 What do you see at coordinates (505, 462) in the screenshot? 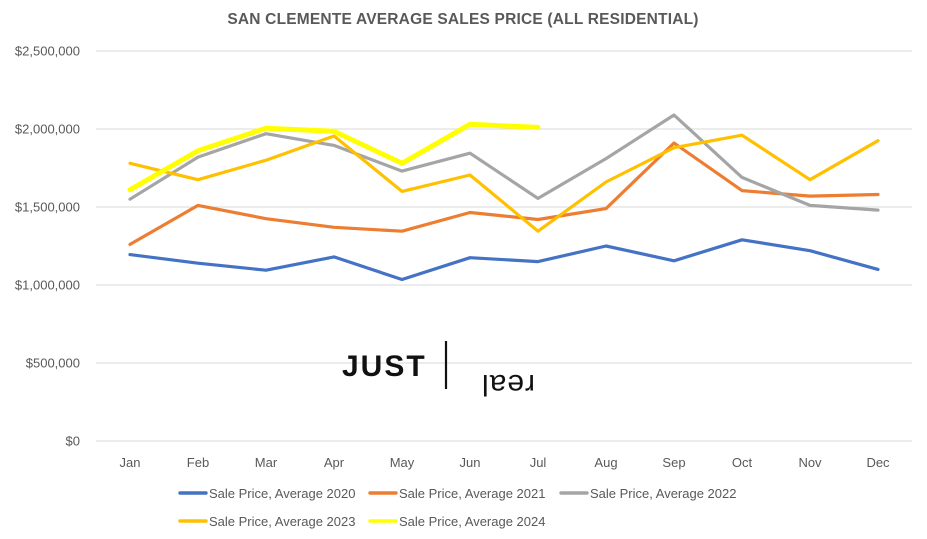
I see `x-axis: Jan Feb Mar Apr May Jun Jul Aug Sep Oct Nov Dec` at bounding box center [505, 462].